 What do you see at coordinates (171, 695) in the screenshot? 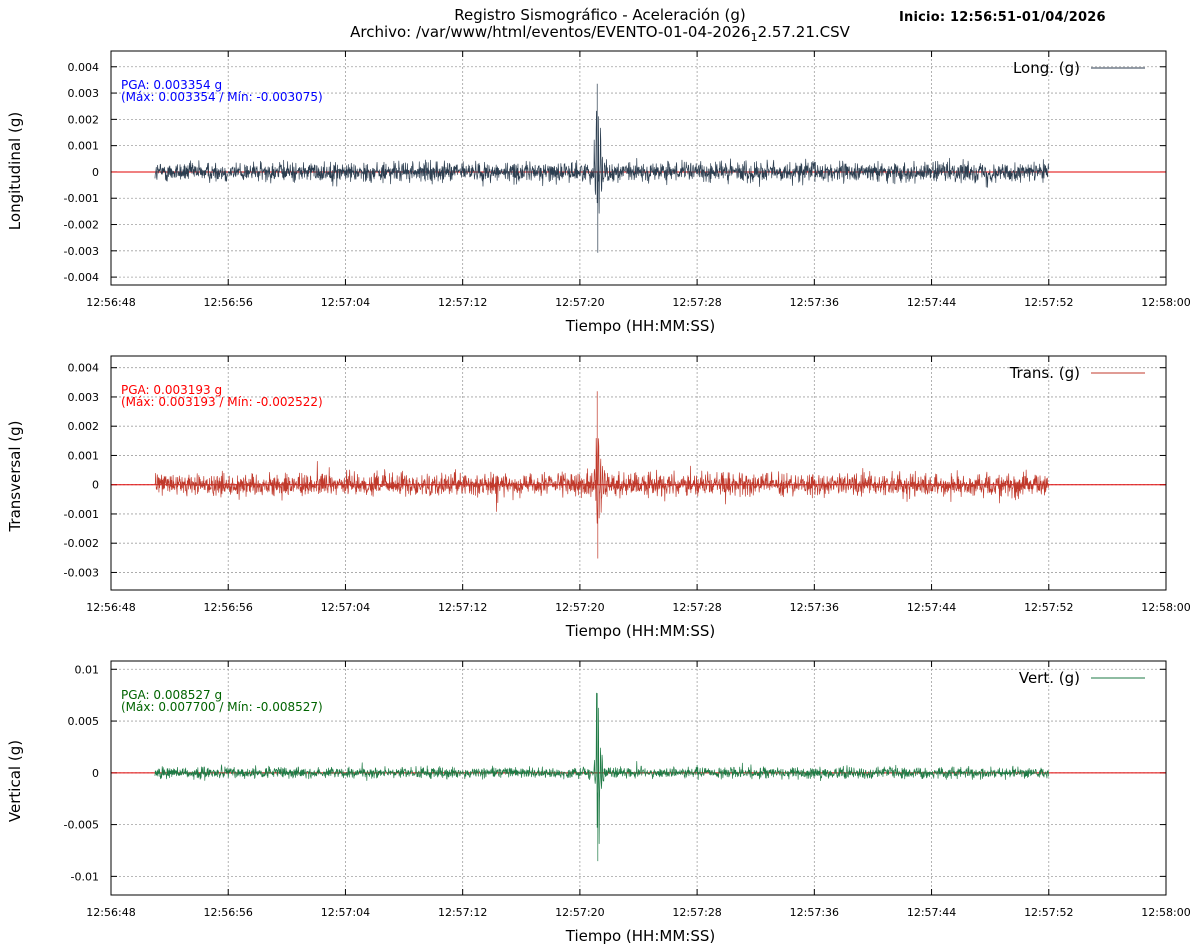
I see `pga-annotation: PGA: 0.008527 g` at bounding box center [171, 695].